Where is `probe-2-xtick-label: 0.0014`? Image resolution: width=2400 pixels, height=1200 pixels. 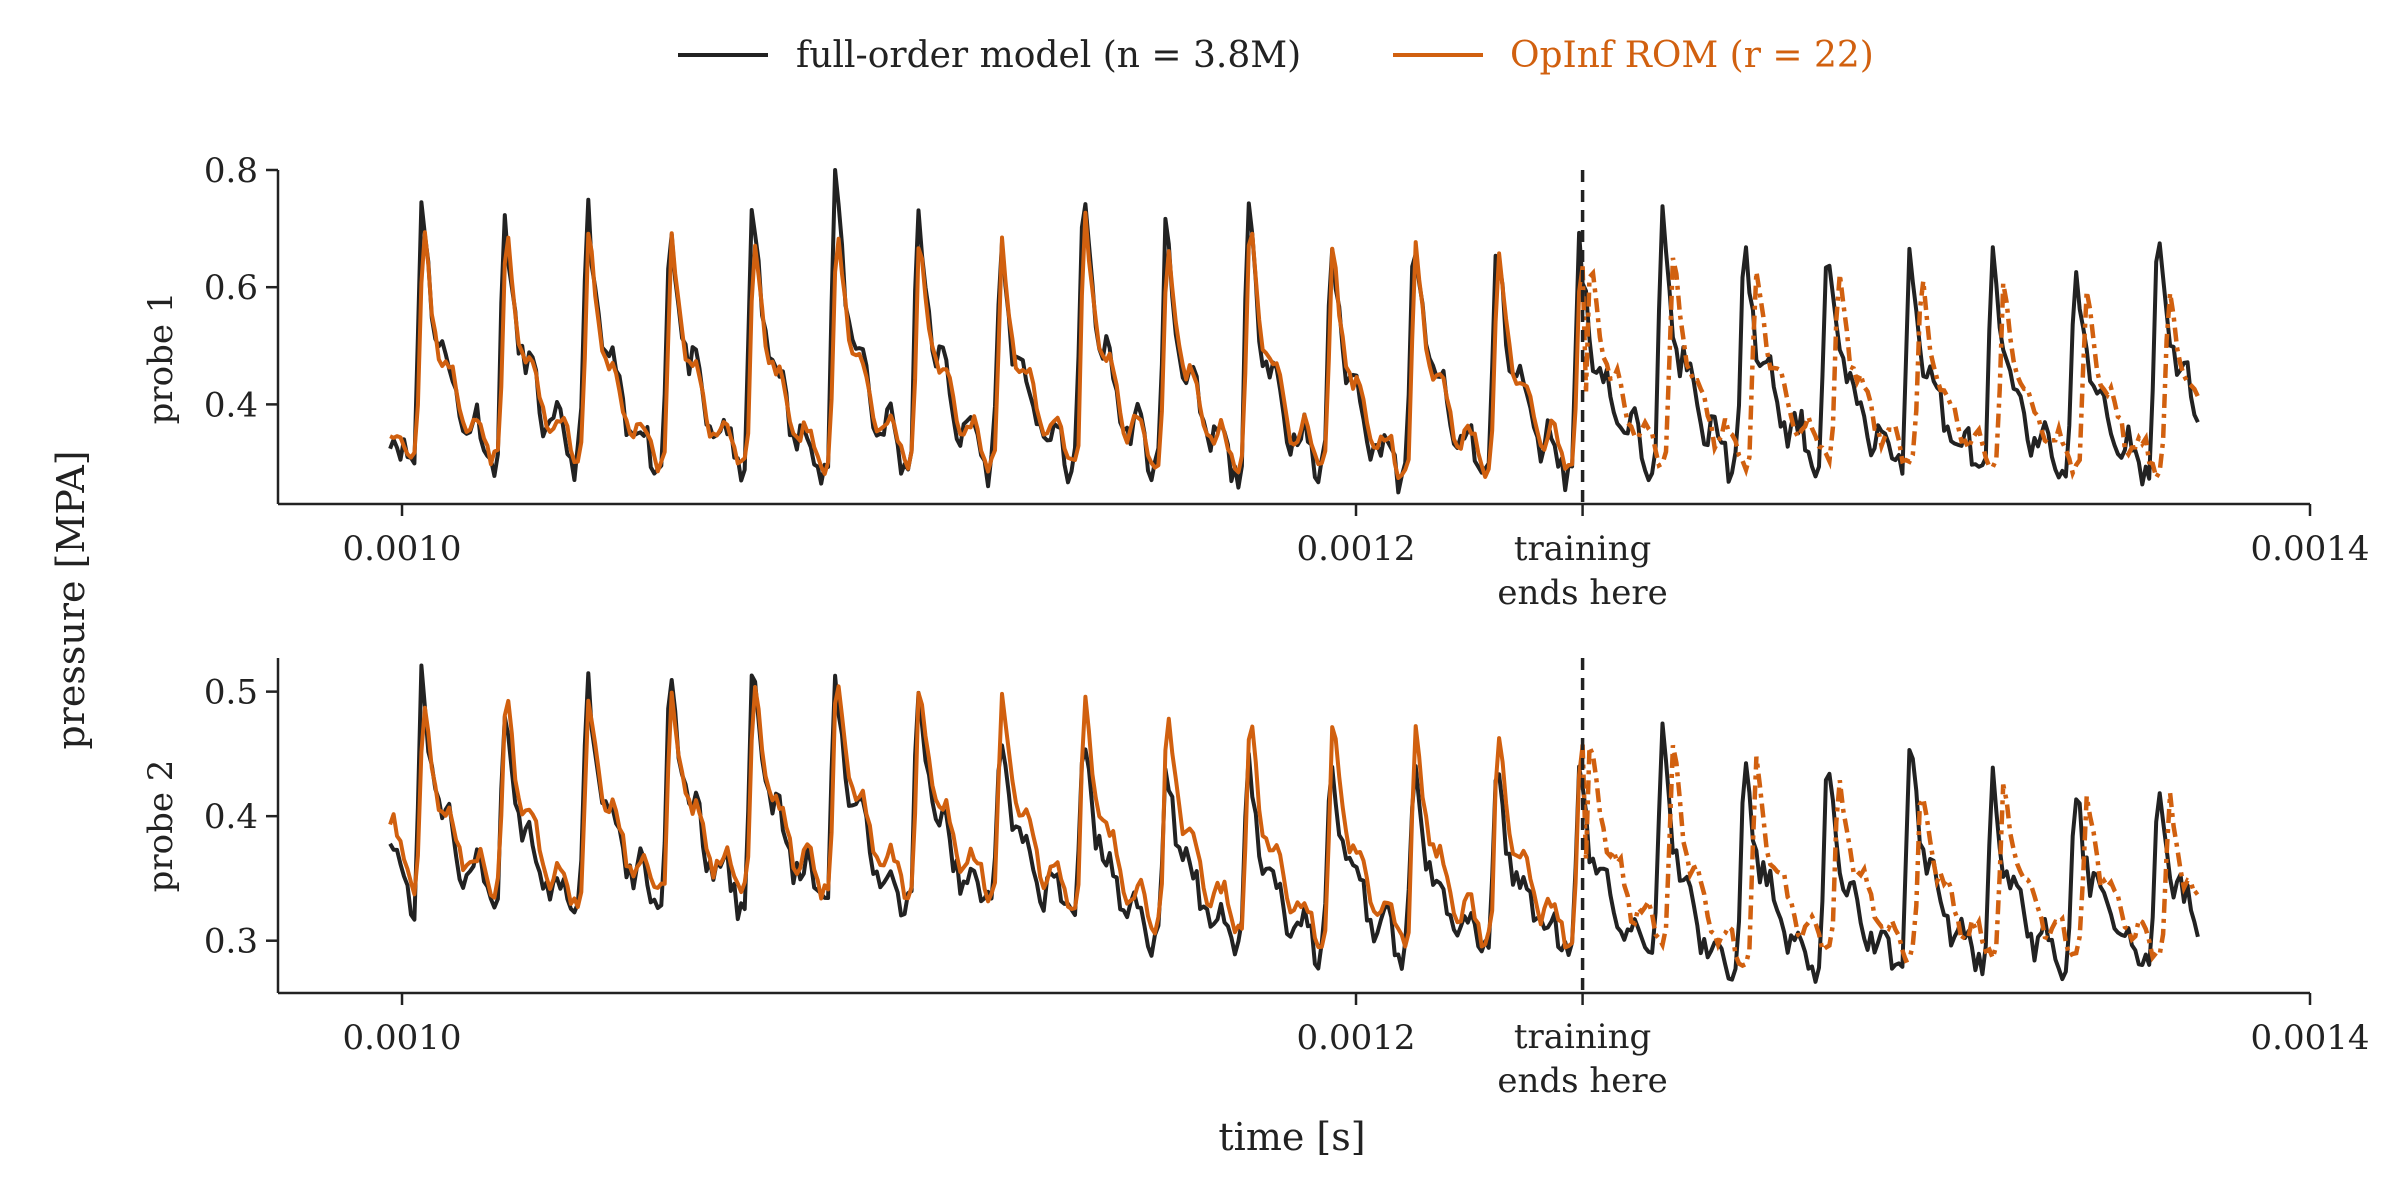
probe-2-xtick-label: 0.0014 is located at coordinates (2310, 1038).